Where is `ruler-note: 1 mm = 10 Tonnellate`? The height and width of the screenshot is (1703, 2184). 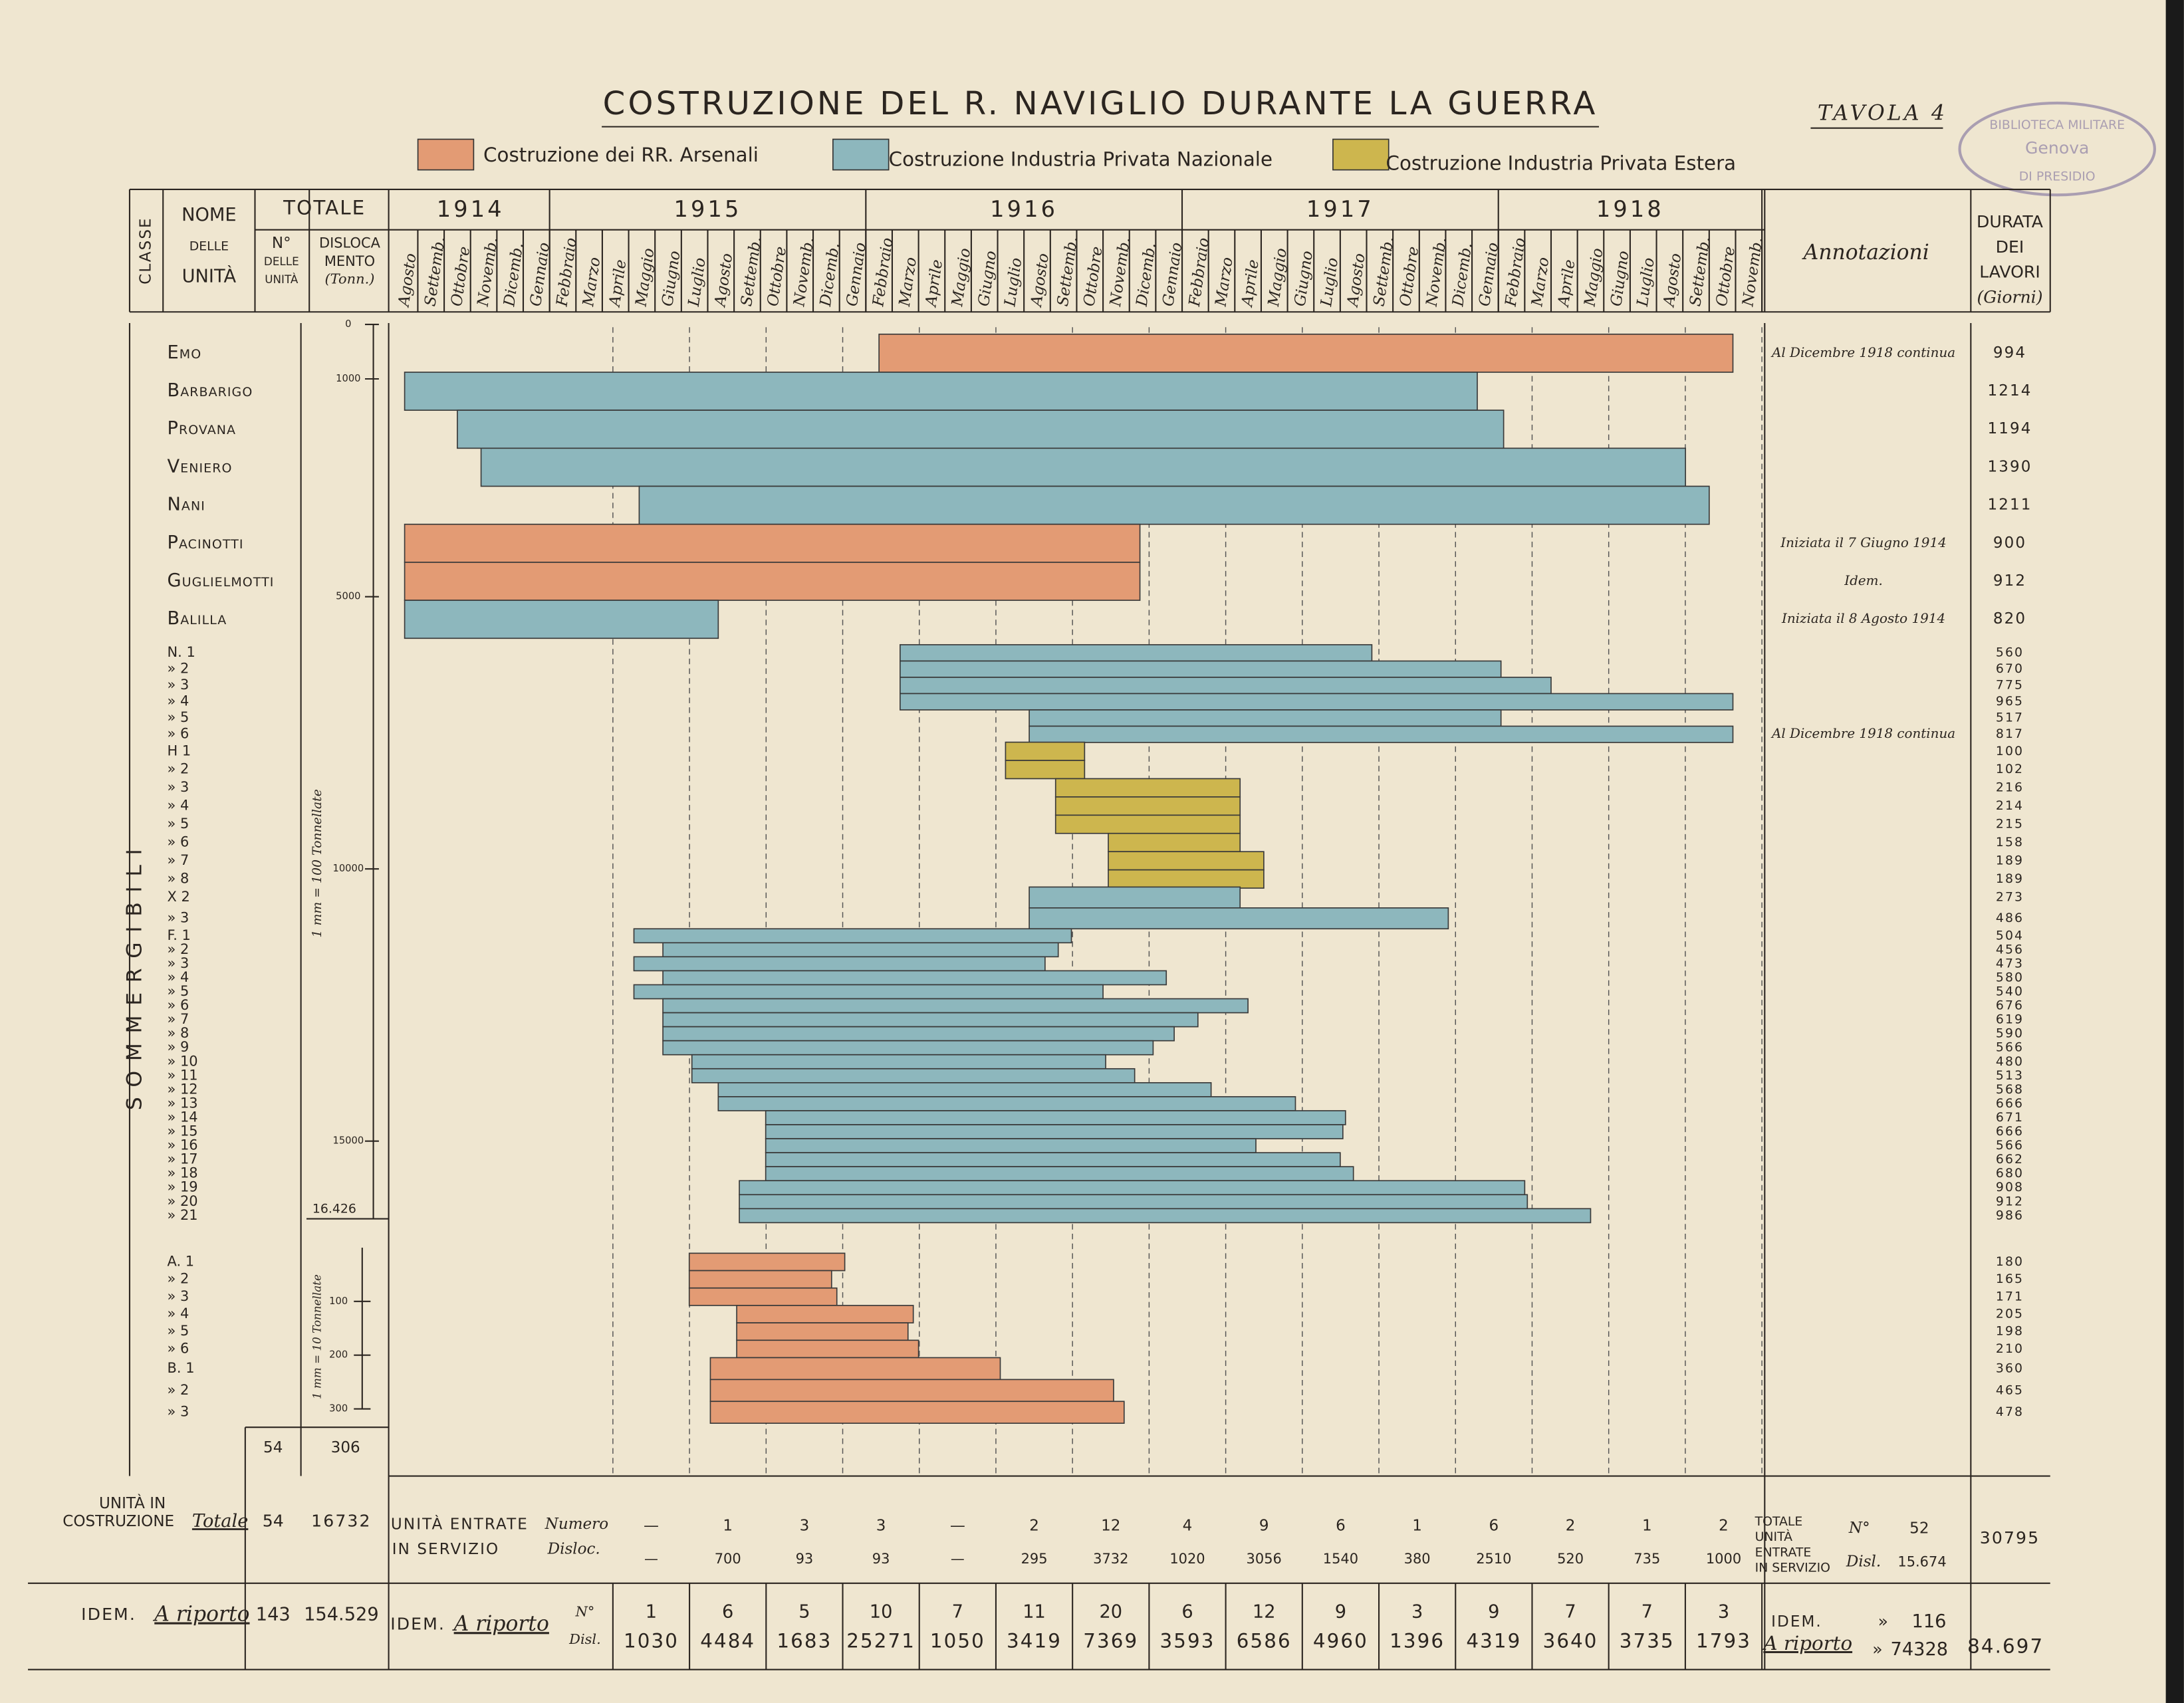
ruler-note: 1 mm = 10 Tonnellate is located at coordinates (316, 1336).